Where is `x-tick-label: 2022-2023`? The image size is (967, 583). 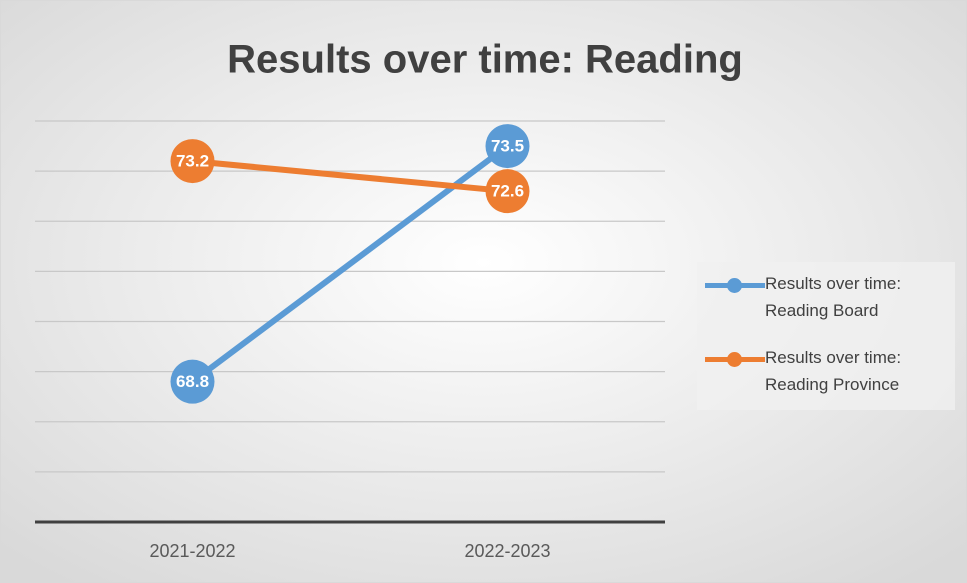 x-tick-label: 2022-2023 is located at coordinates (507, 551).